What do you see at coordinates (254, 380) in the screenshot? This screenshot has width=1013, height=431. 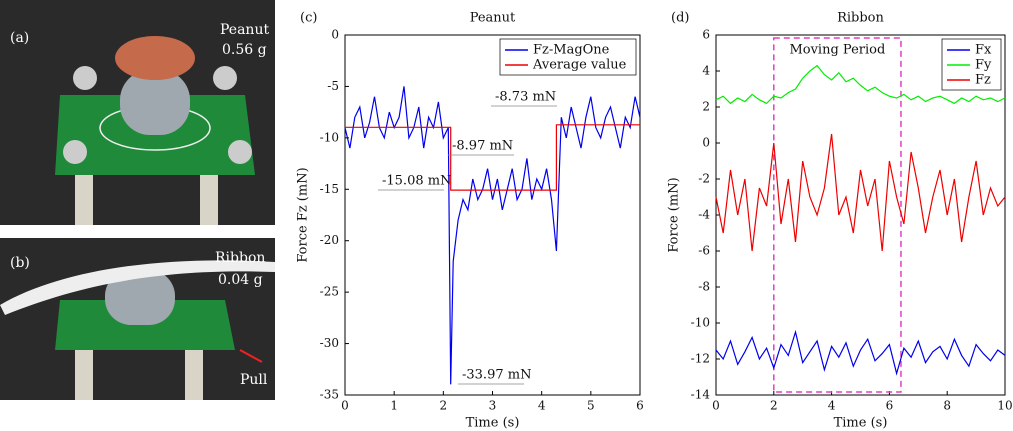 I see `pull-label: Pull` at bounding box center [254, 380].